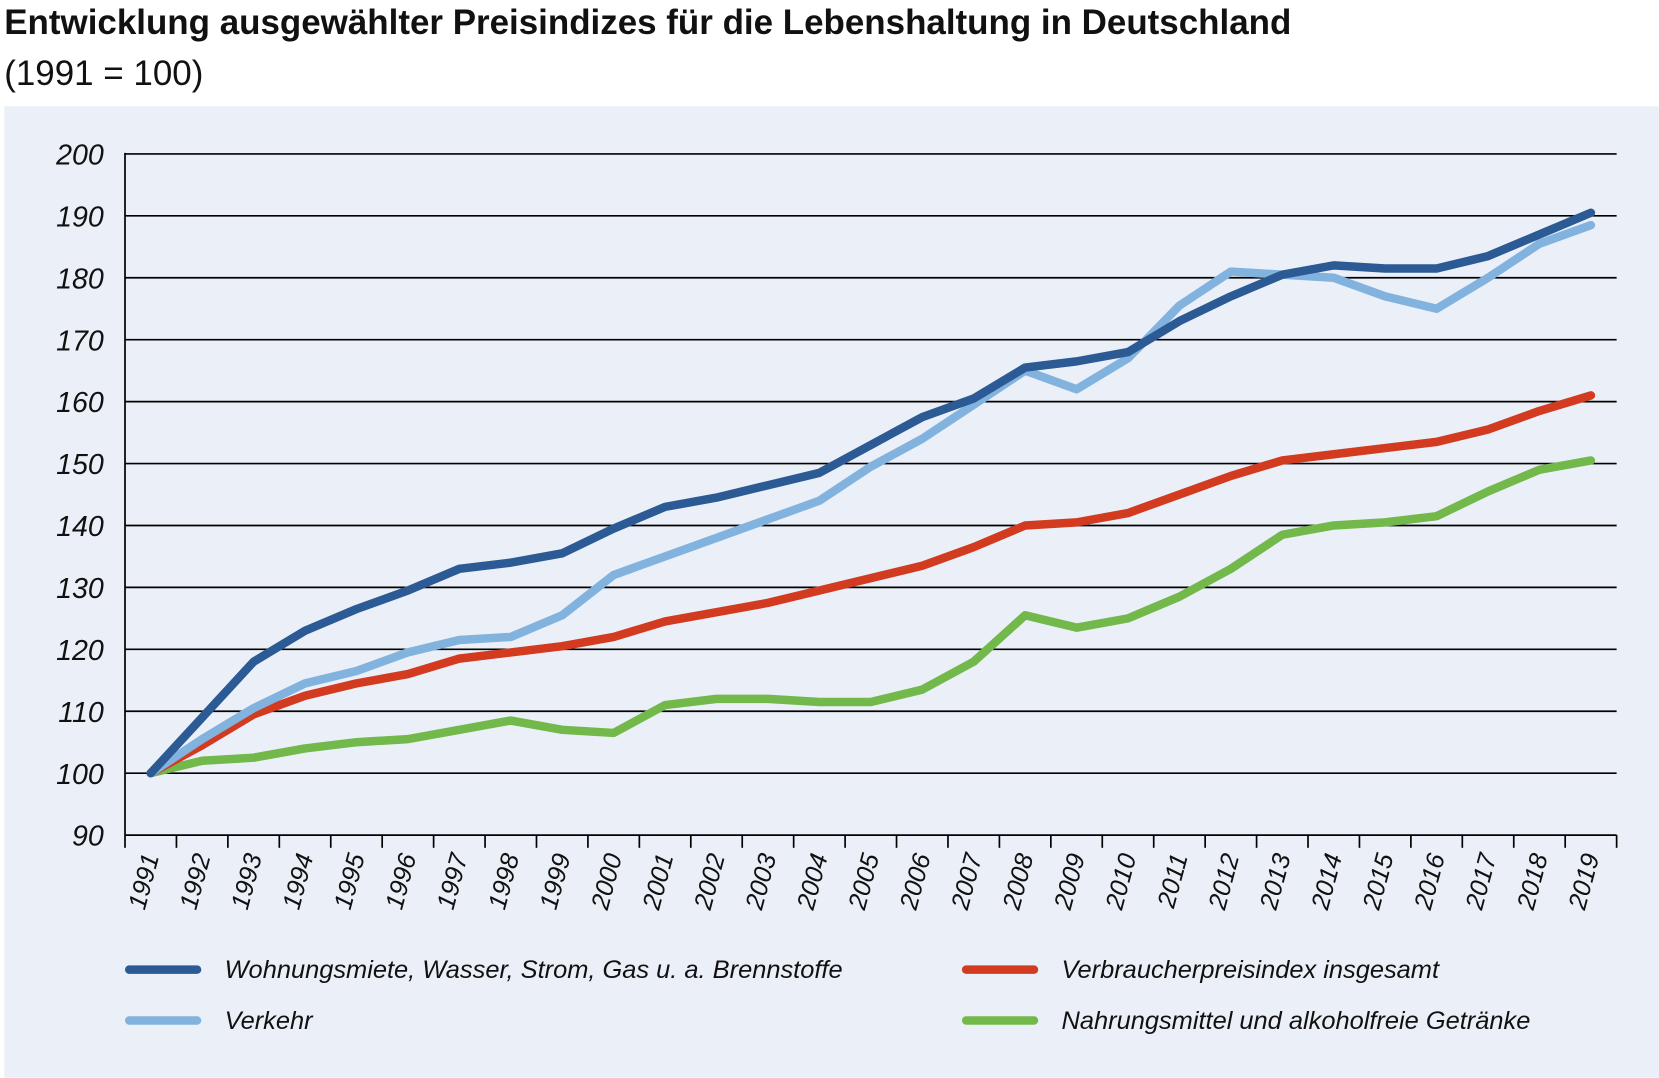 Image resolution: width=1659 pixels, height=1078 pixels. Describe the element at coordinates (80, 775) in the screenshot. I see `y-tick-label: 100` at that location.